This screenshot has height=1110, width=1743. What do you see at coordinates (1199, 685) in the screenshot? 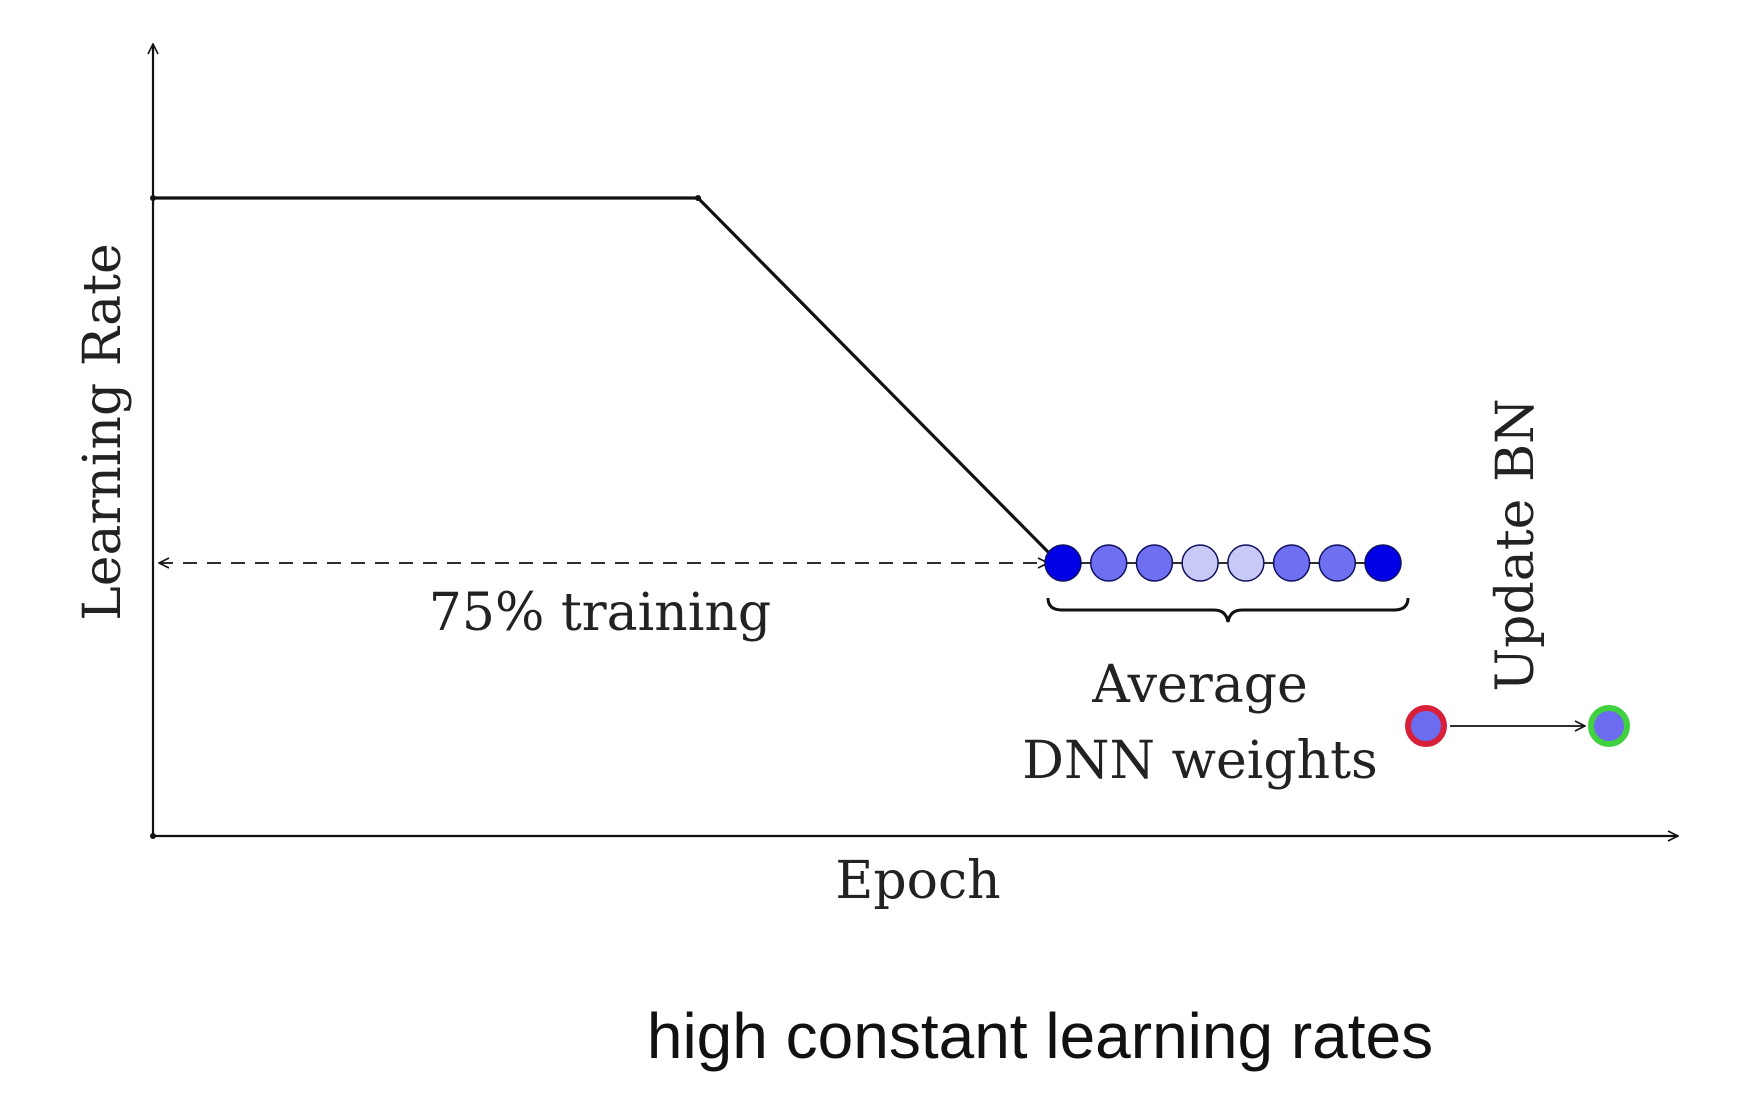
I see `average-label-line1: Average` at bounding box center [1199, 685].